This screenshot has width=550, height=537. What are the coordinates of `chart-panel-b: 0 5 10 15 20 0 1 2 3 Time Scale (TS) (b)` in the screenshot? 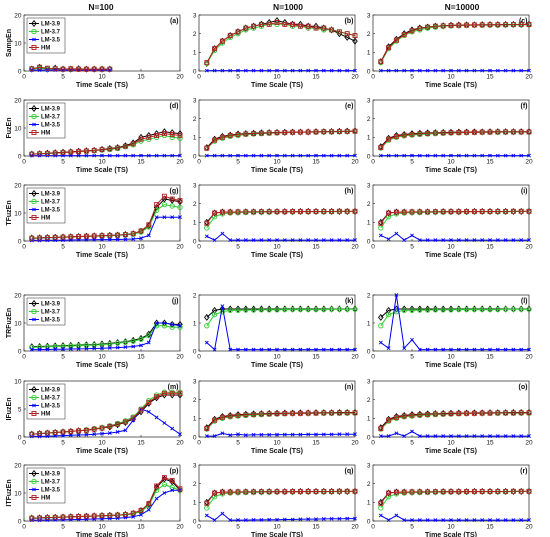 It's located at (276, 50).